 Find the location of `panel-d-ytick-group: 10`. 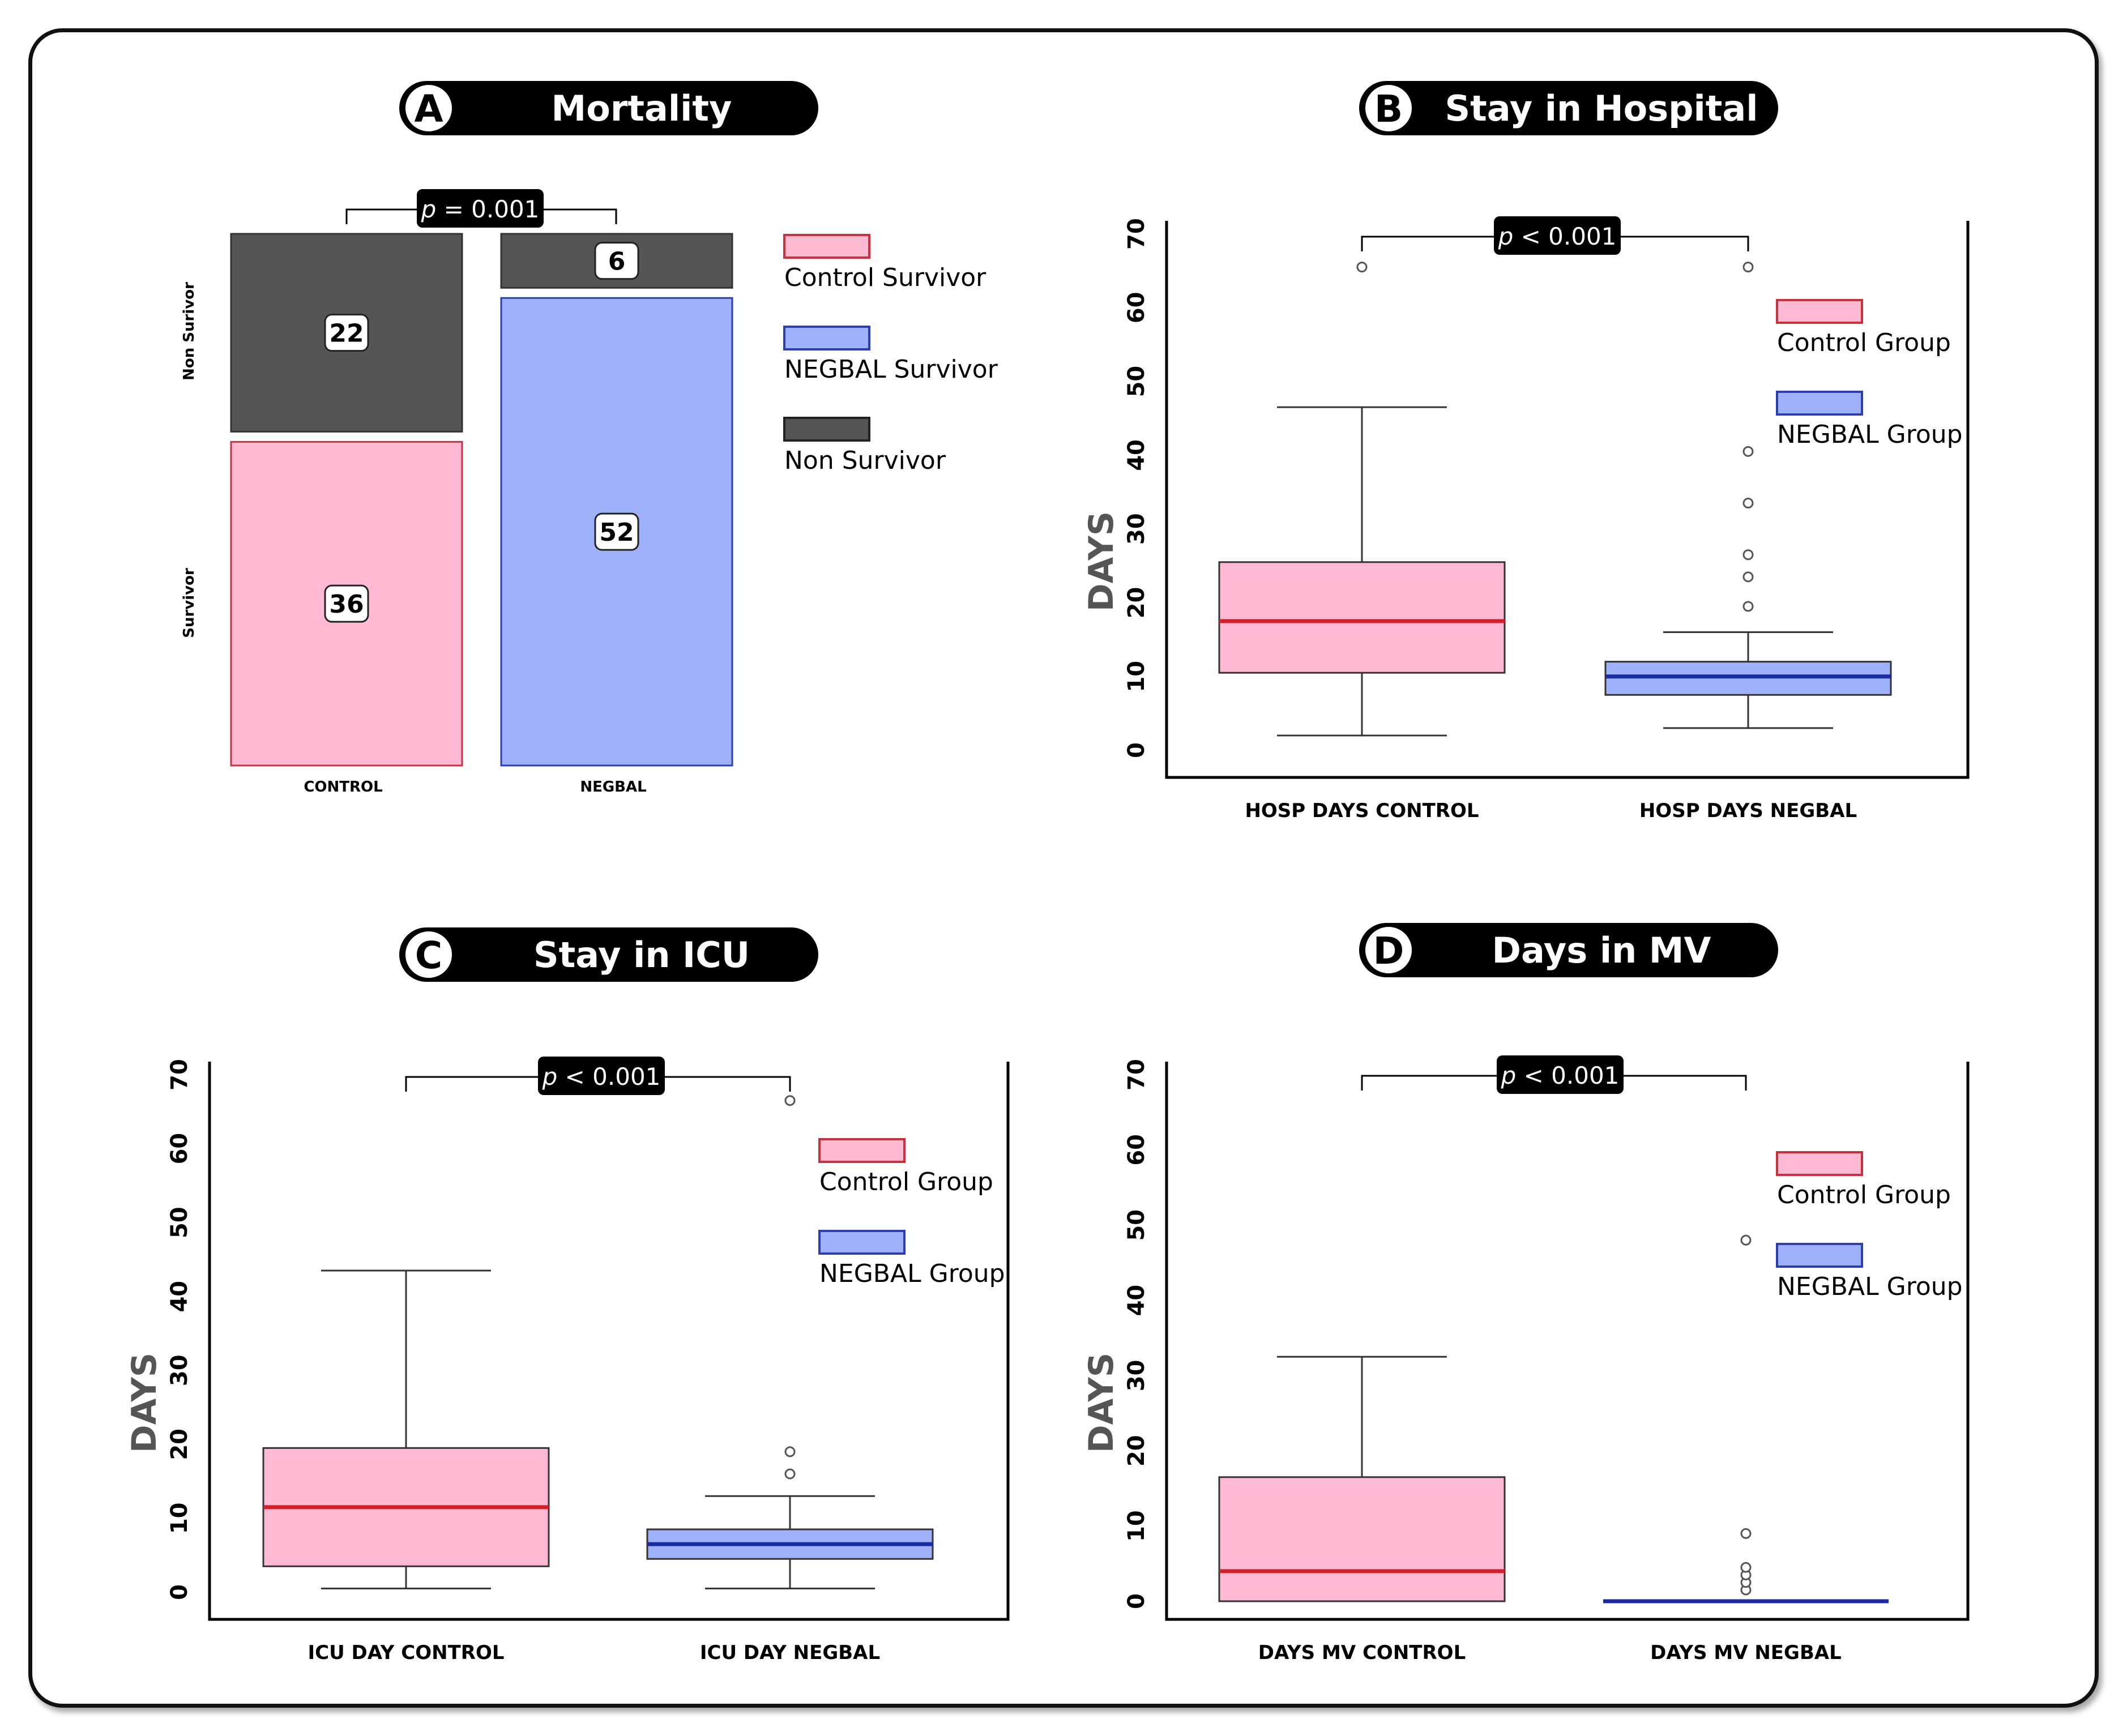

panel-d-ytick-group: 10 is located at coordinates (1137, 1526).